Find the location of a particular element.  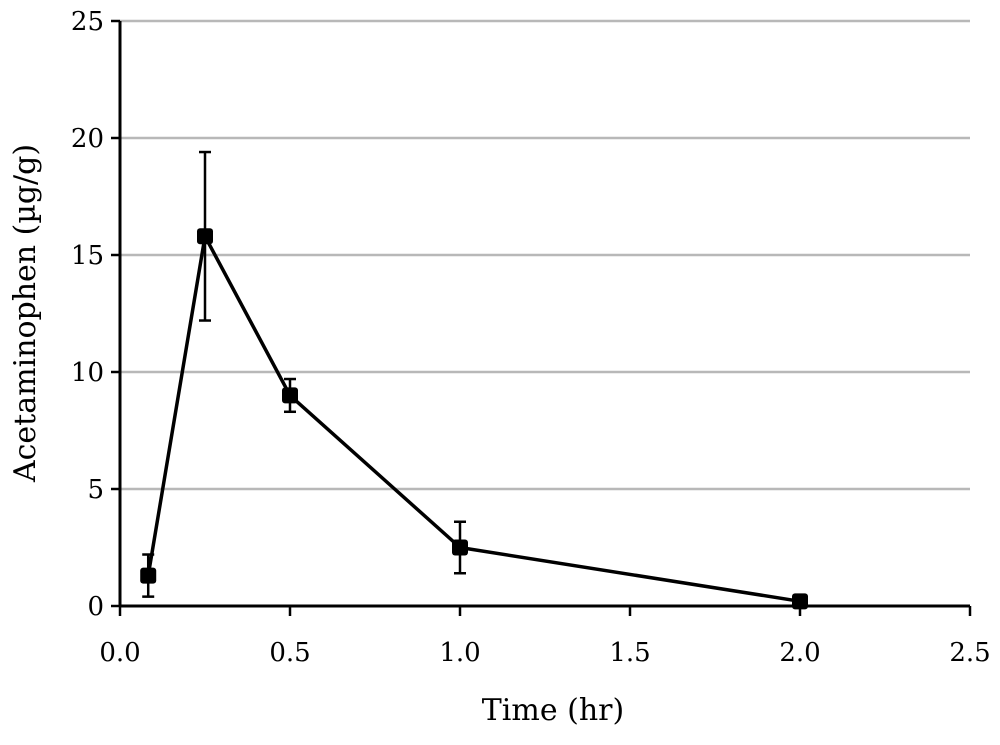

y-tick-label-0: 0 is located at coordinates (95, 607).